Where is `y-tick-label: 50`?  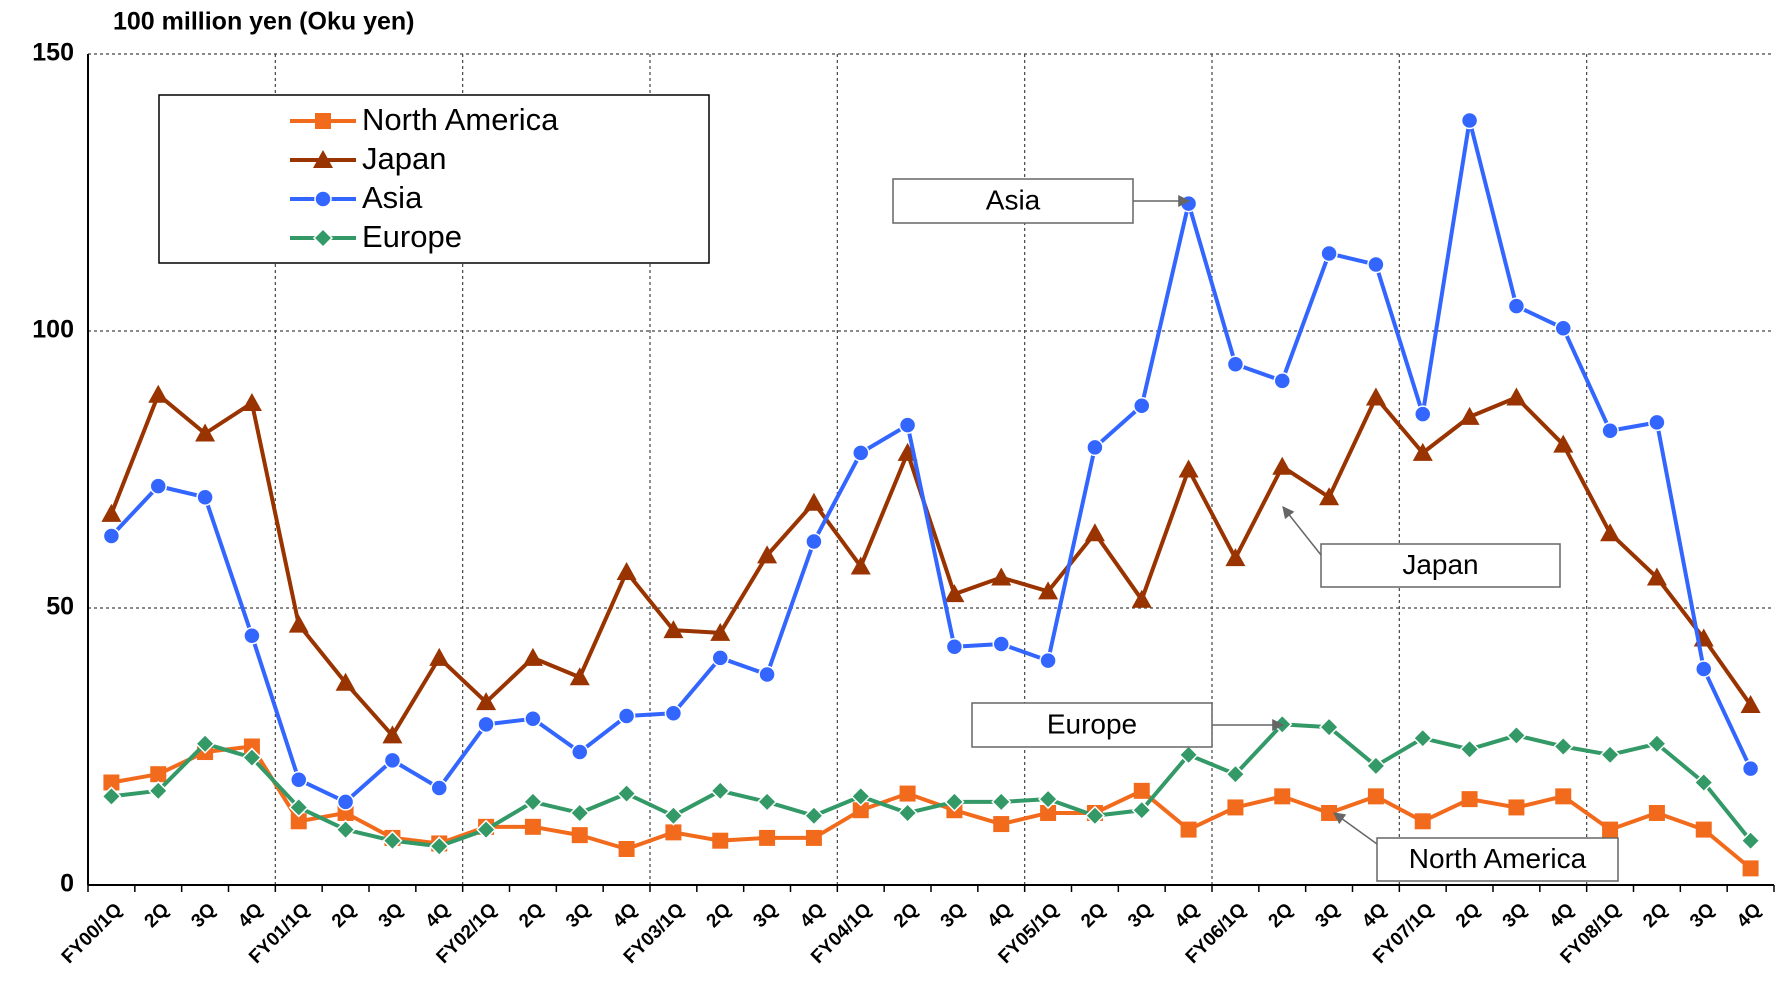 y-tick-label: 50 is located at coordinates (60, 607).